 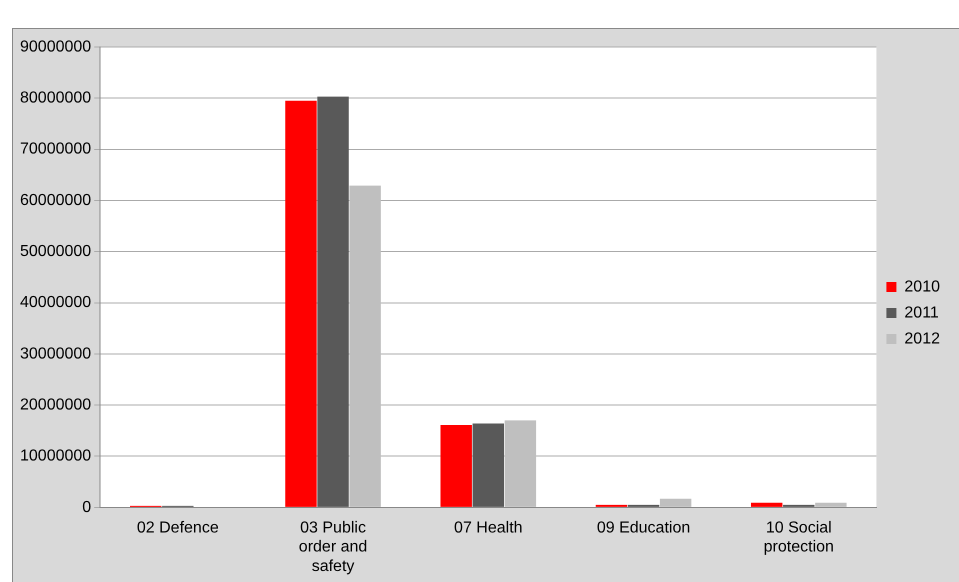 What do you see at coordinates (922, 287) in the screenshot?
I see `legend-label: 2010` at bounding box center [922, 287].